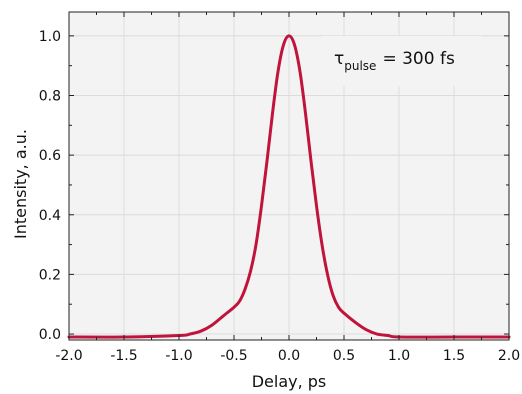 This screenshot has height=394, width=522. Describe the element at coordinates (123, 356) in the screenshot. I see `x-tick-label: -1.5` at that location.